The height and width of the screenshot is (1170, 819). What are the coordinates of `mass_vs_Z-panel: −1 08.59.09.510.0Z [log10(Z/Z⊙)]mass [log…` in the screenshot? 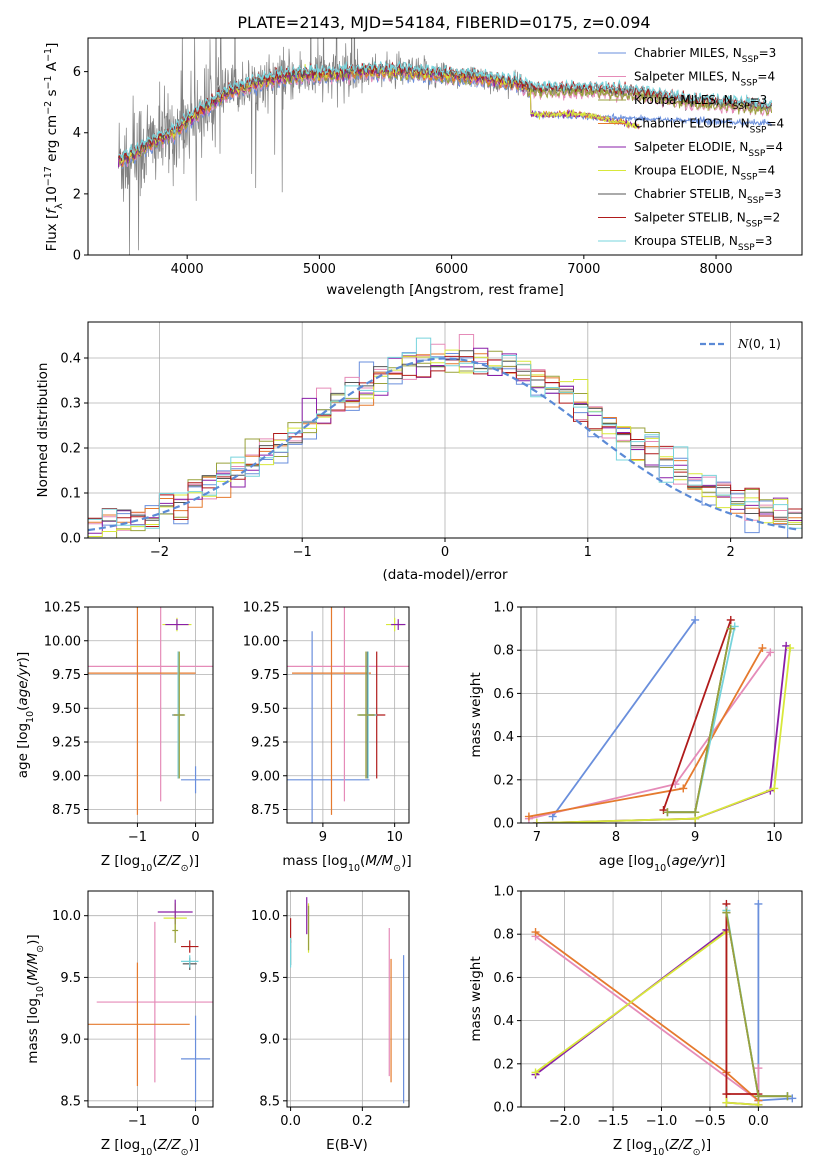 It's located at (119, 1024).